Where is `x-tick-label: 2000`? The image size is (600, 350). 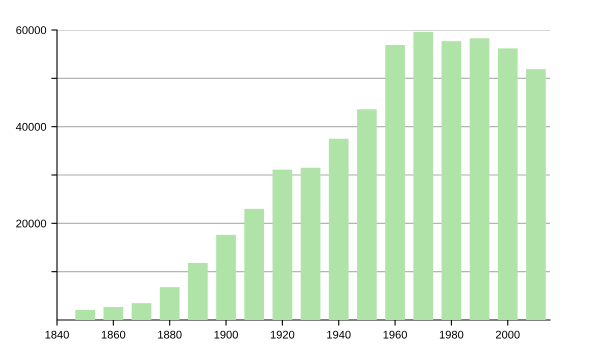 x-tick-label: 2000 is located at coordinates (508, 334).